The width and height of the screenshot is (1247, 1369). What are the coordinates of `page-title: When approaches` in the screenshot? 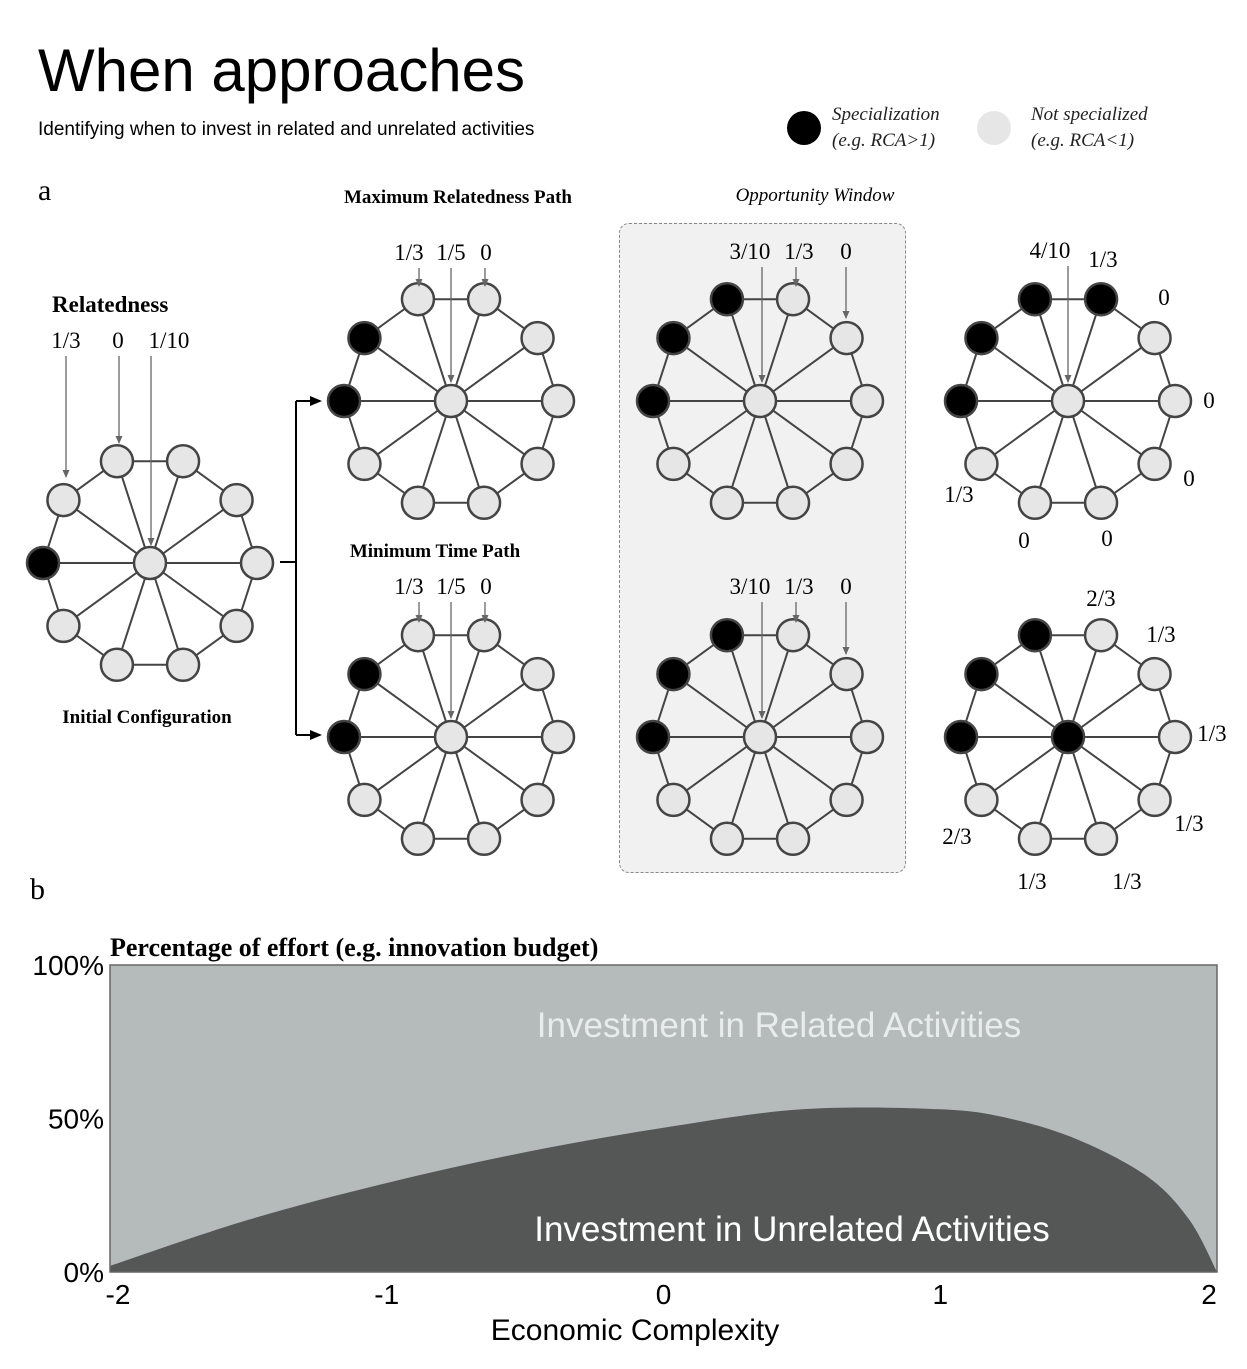 It's located at (281, 70).